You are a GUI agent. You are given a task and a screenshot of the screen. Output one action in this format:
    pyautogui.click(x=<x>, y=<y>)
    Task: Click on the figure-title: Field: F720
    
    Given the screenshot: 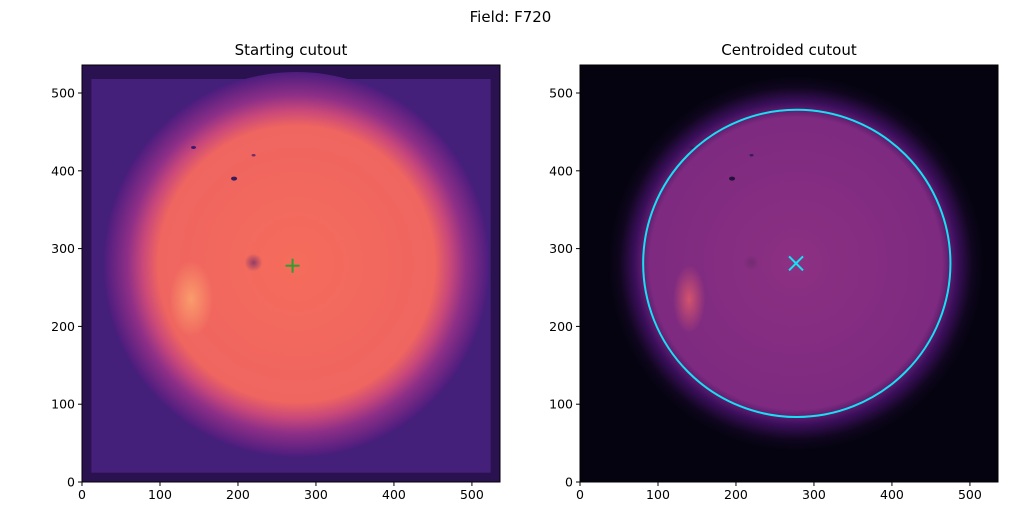 What is the action you would take?
    pyautogui.click(x=510, y=17)
    